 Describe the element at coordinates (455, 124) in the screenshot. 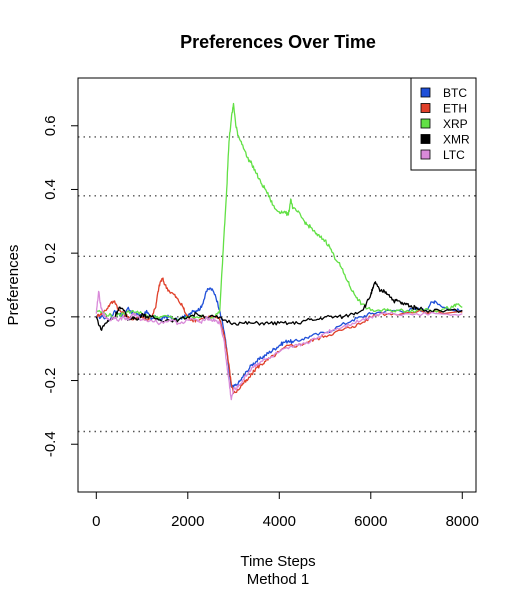

I see `legend-label-xrp: XRP` at that location.